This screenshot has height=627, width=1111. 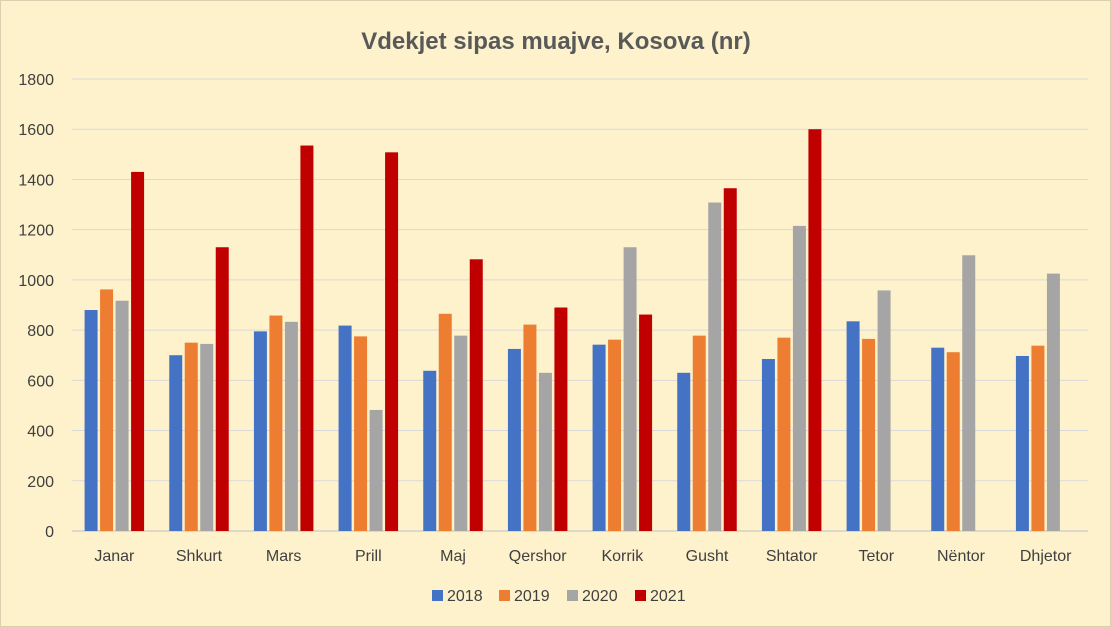 What do you see at coordinates (699, 433) in the screenshot?
I see `bar-2019-Gusht` at bounding box center [699, 433].